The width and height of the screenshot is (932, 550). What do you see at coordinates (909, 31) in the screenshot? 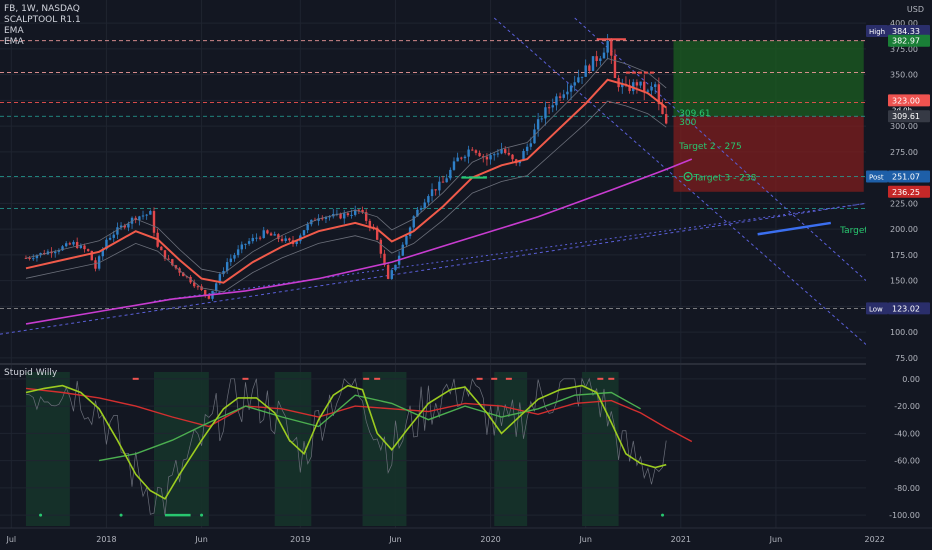
I see `high-value-tag-bg` at bounding box center [909, 31].